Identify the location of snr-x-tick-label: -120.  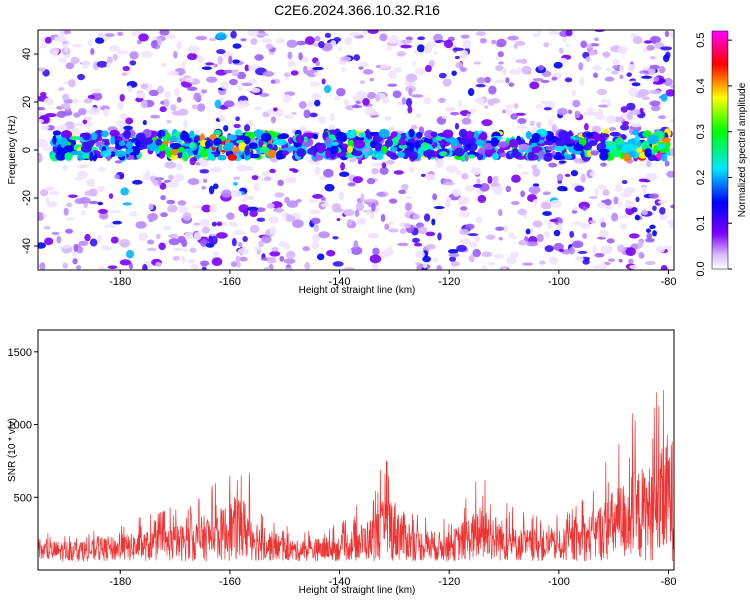
(449, 582).